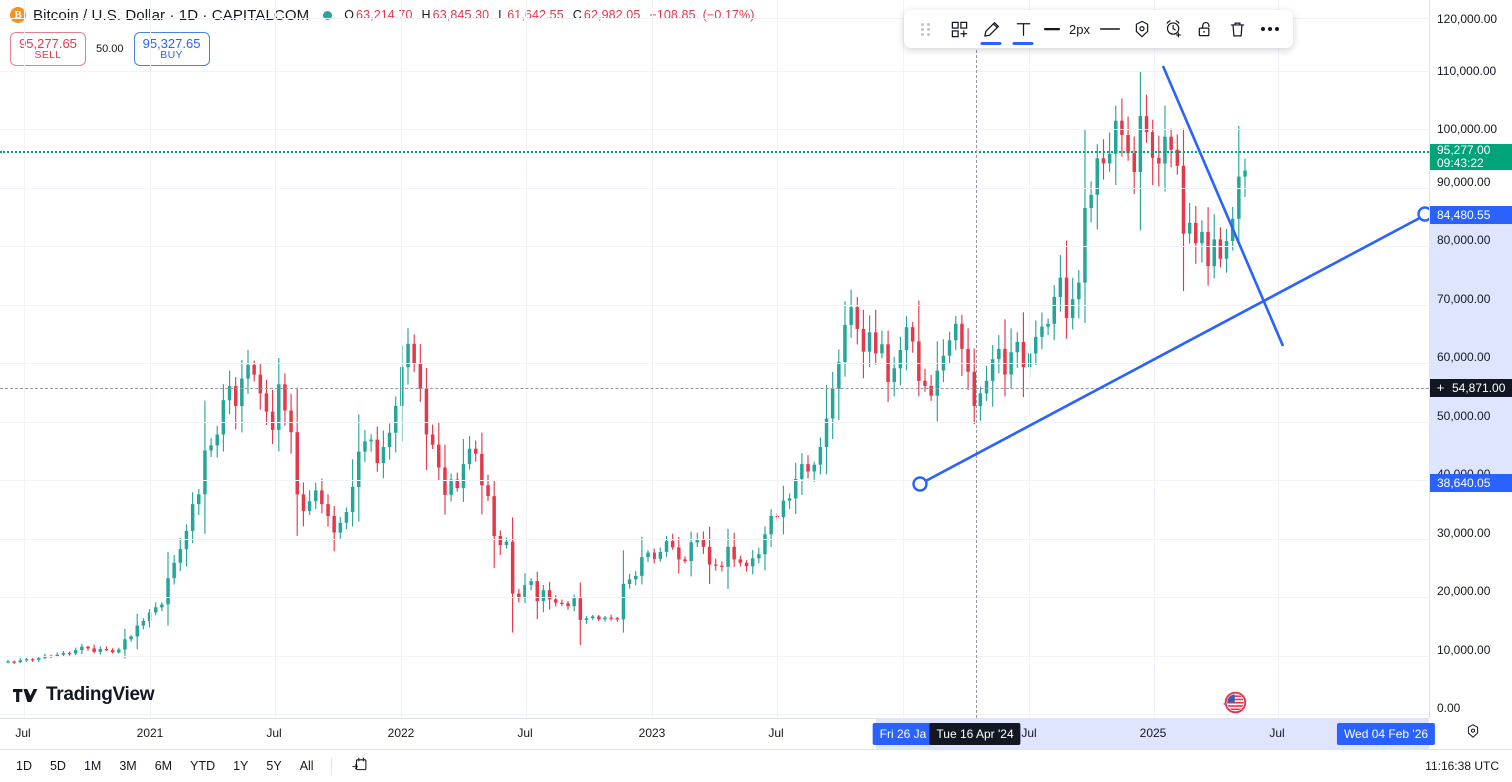 The height and width of the screenshot is (782, 1512). I want to click on timeframe-1d: 1D, so click(24, 766).